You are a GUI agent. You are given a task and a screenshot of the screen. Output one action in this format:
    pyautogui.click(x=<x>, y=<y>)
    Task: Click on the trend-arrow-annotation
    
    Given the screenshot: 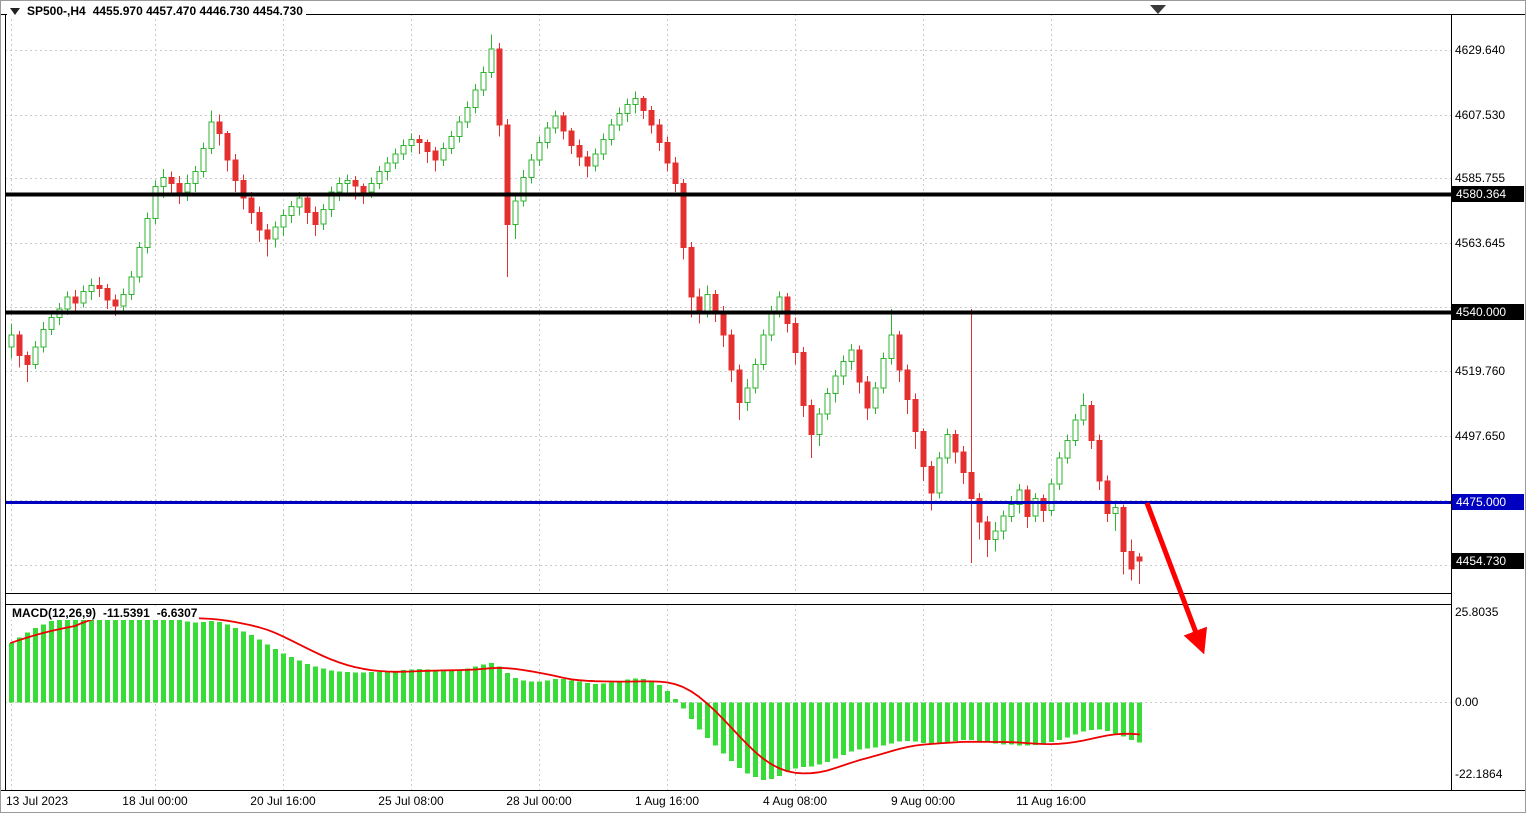 What is the action you would take?
    pyautogui.click(x=1176, y=578)
    